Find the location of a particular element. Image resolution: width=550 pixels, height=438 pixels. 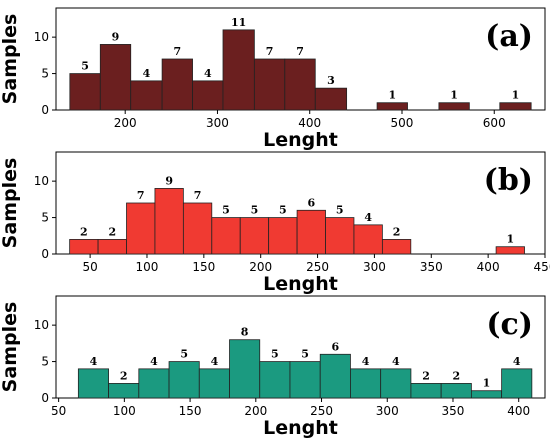

x-tick-label: 150 is located at coordinates (190, 411).